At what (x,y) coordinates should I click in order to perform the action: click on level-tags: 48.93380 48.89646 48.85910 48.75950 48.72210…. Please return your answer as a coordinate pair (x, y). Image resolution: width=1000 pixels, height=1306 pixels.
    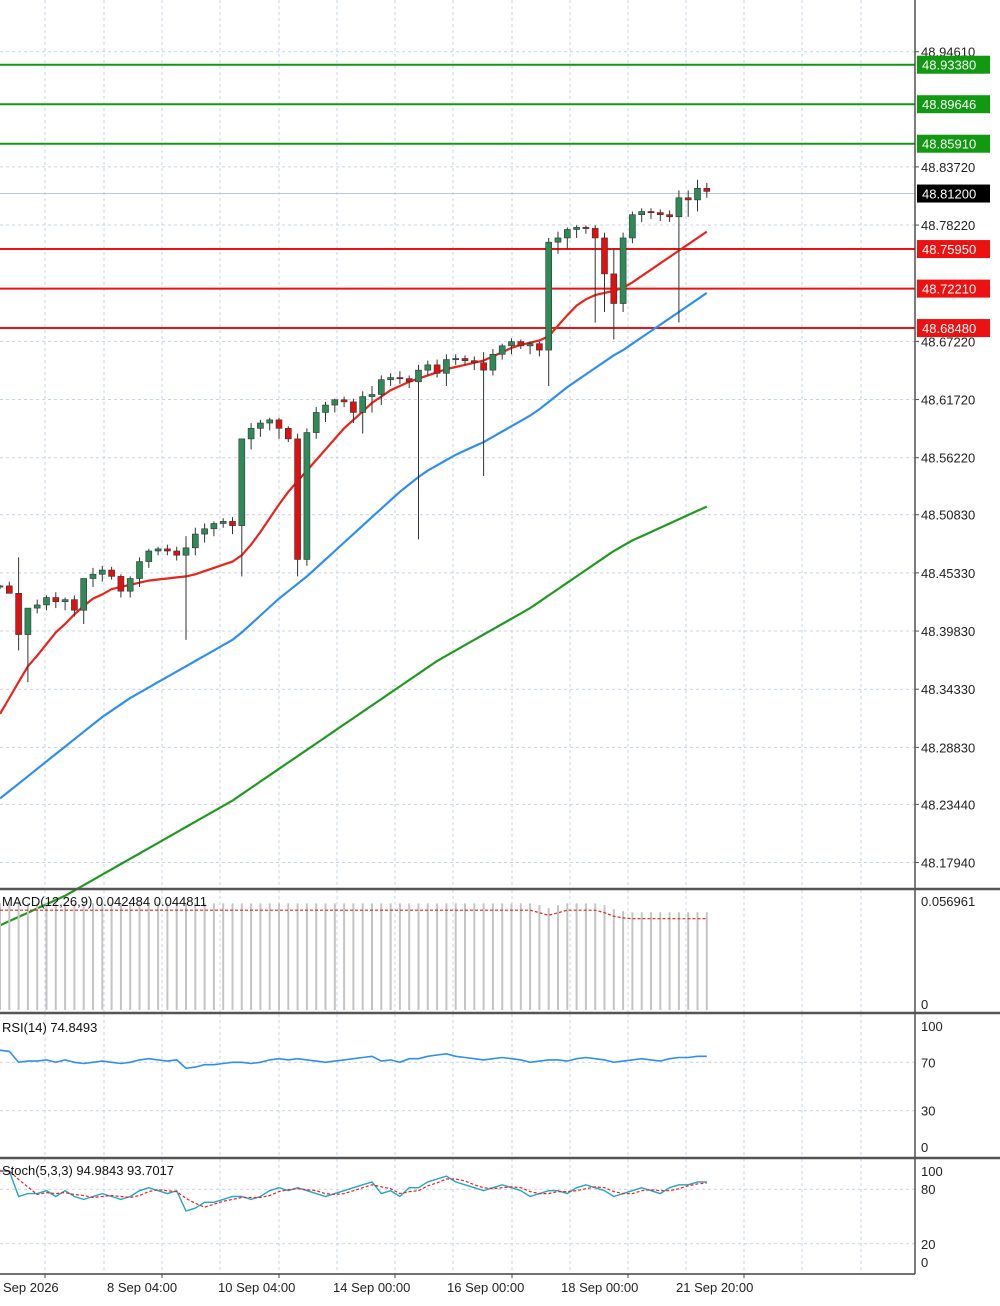
    Looking at the image, I should click on (953, 196).